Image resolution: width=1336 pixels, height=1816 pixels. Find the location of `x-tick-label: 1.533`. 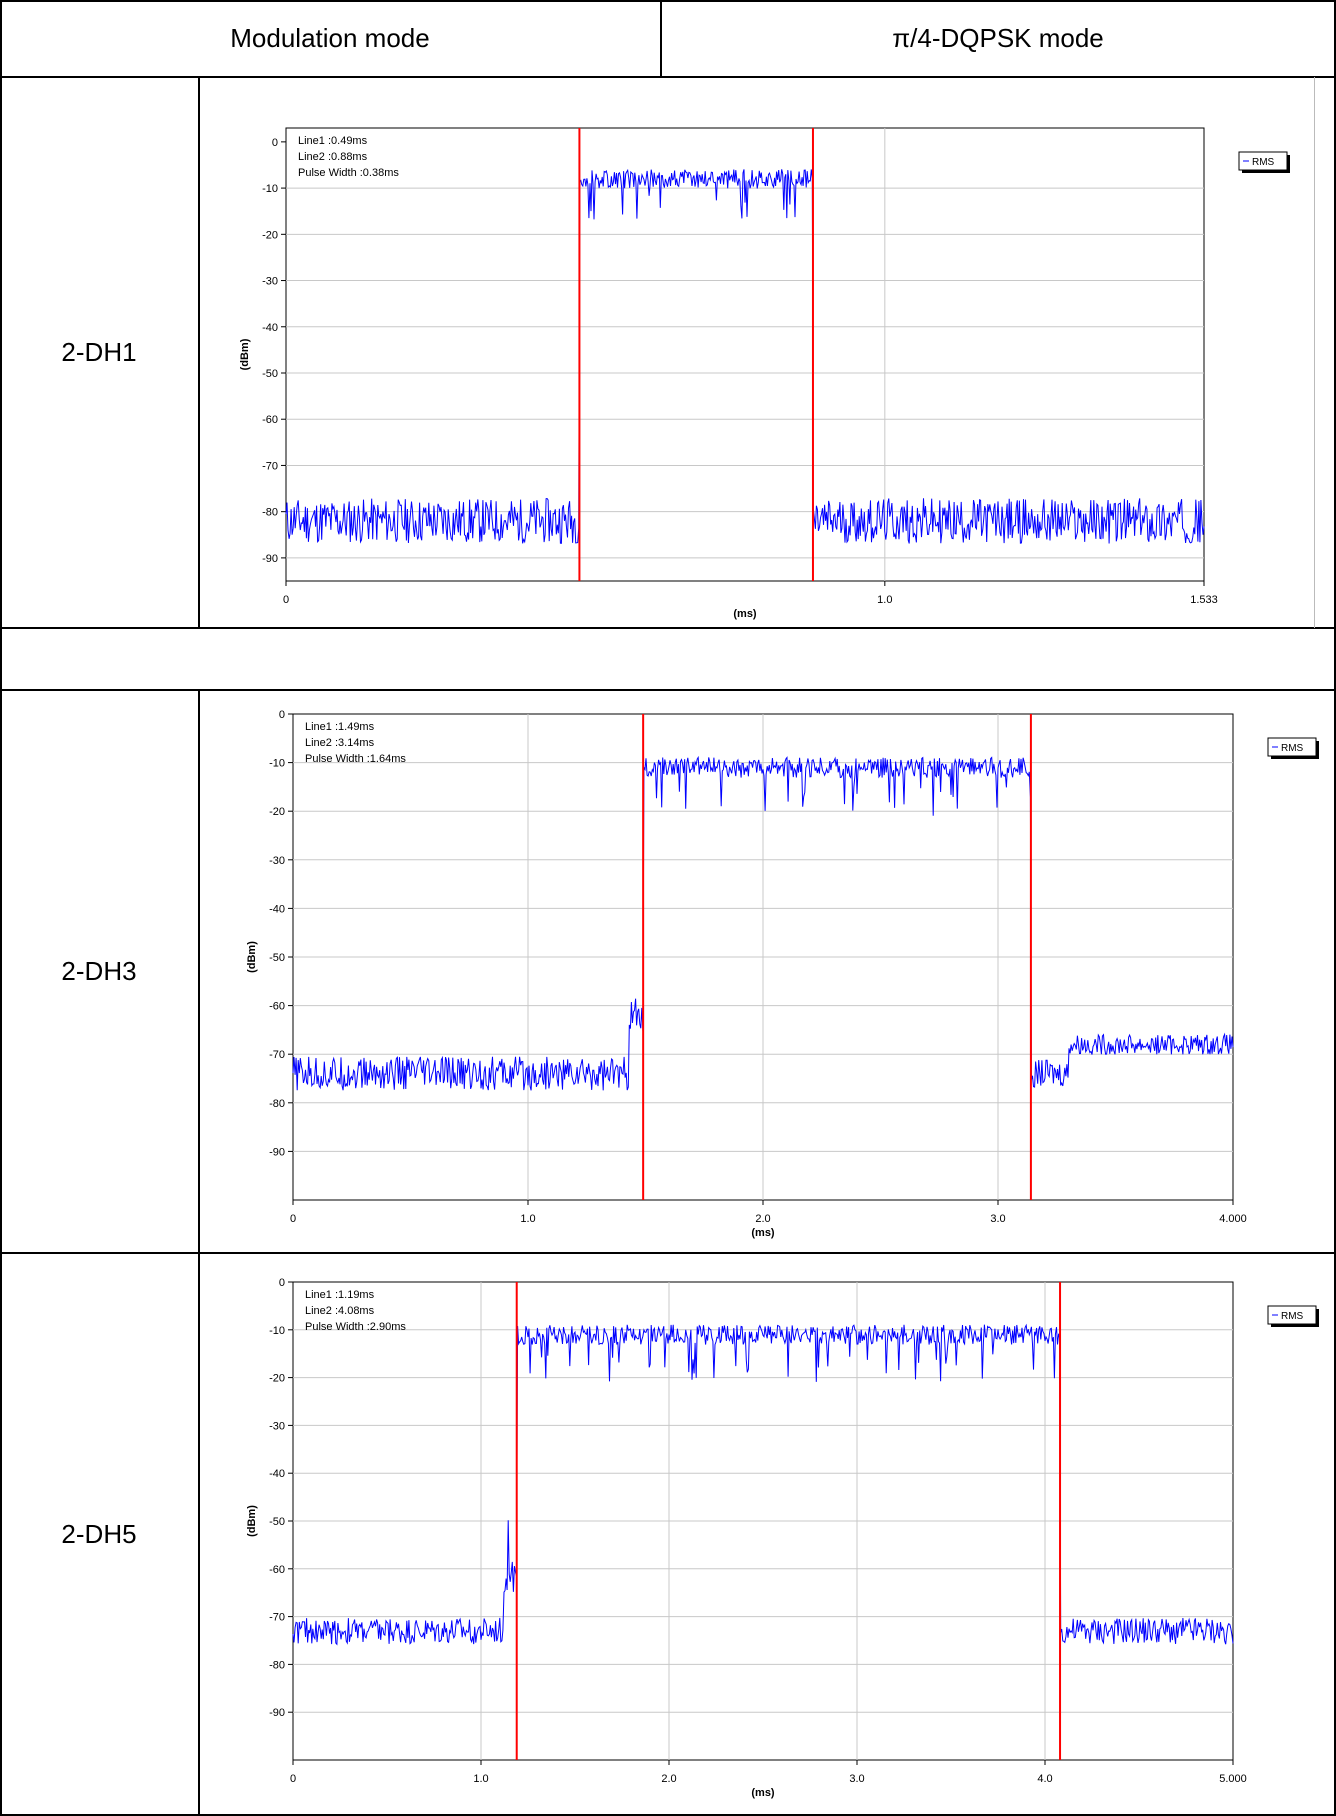

x-tick-label: 1.533 is located at coordinates (1204, 600).